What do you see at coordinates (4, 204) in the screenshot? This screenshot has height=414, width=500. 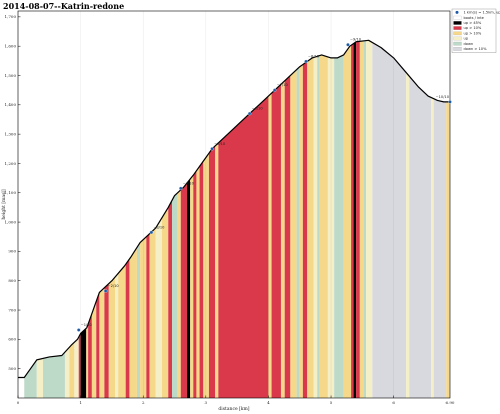 I see `y-axis-label: height [masl]` at bounding box center [4, 204].